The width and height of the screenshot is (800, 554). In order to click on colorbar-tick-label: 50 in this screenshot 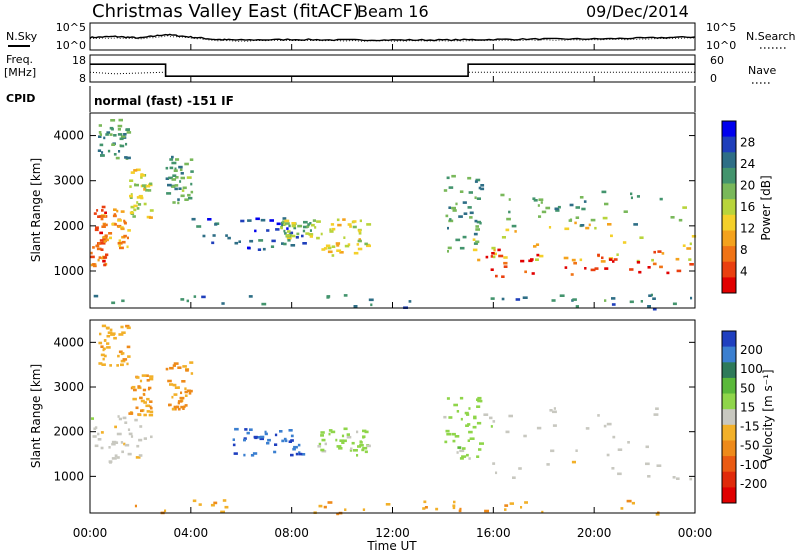, I will do `click(747, 388)`.